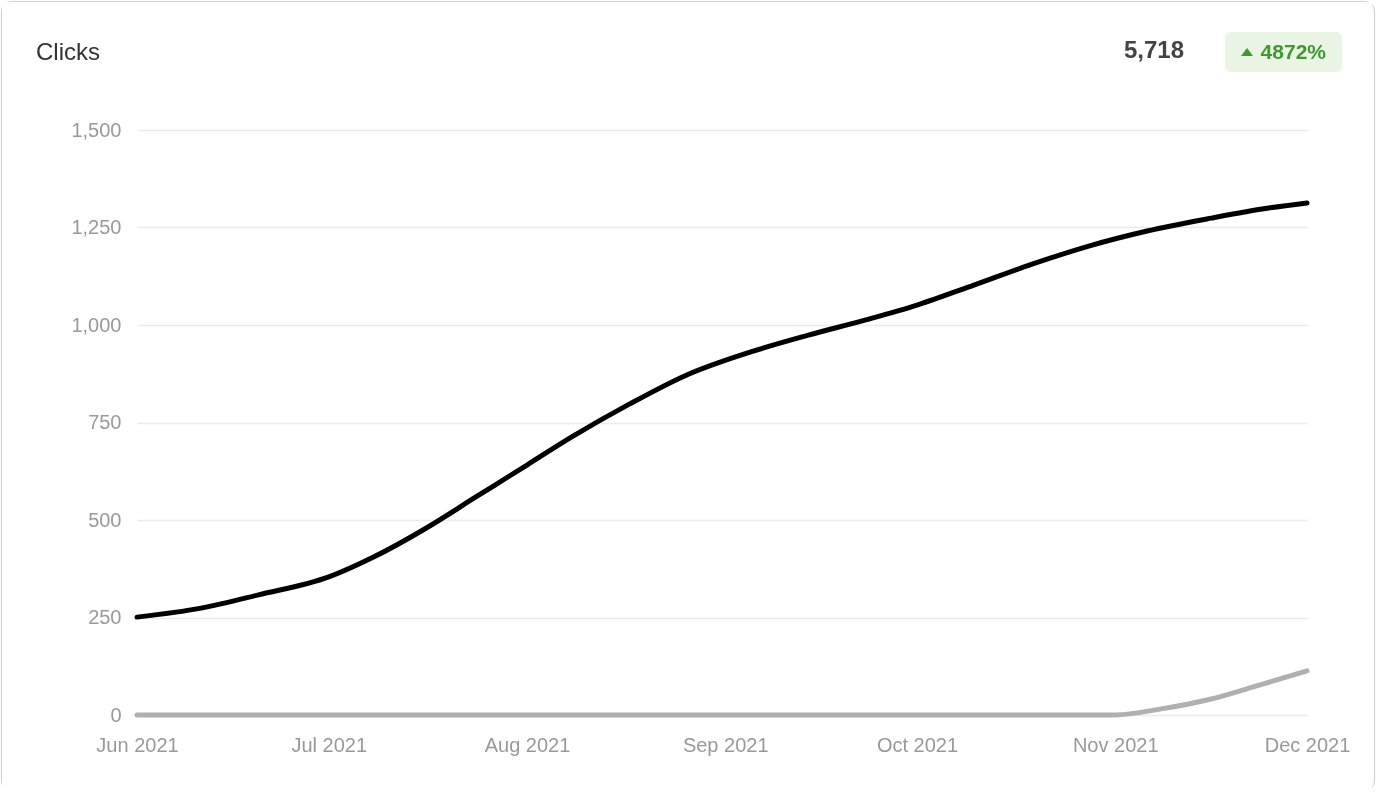 This screenshot has width=1376, height=792. What do you see at coordinates (105, 422) in the screenshot?
I see `y-tick-label: 750` at bounding box center [105, 422].